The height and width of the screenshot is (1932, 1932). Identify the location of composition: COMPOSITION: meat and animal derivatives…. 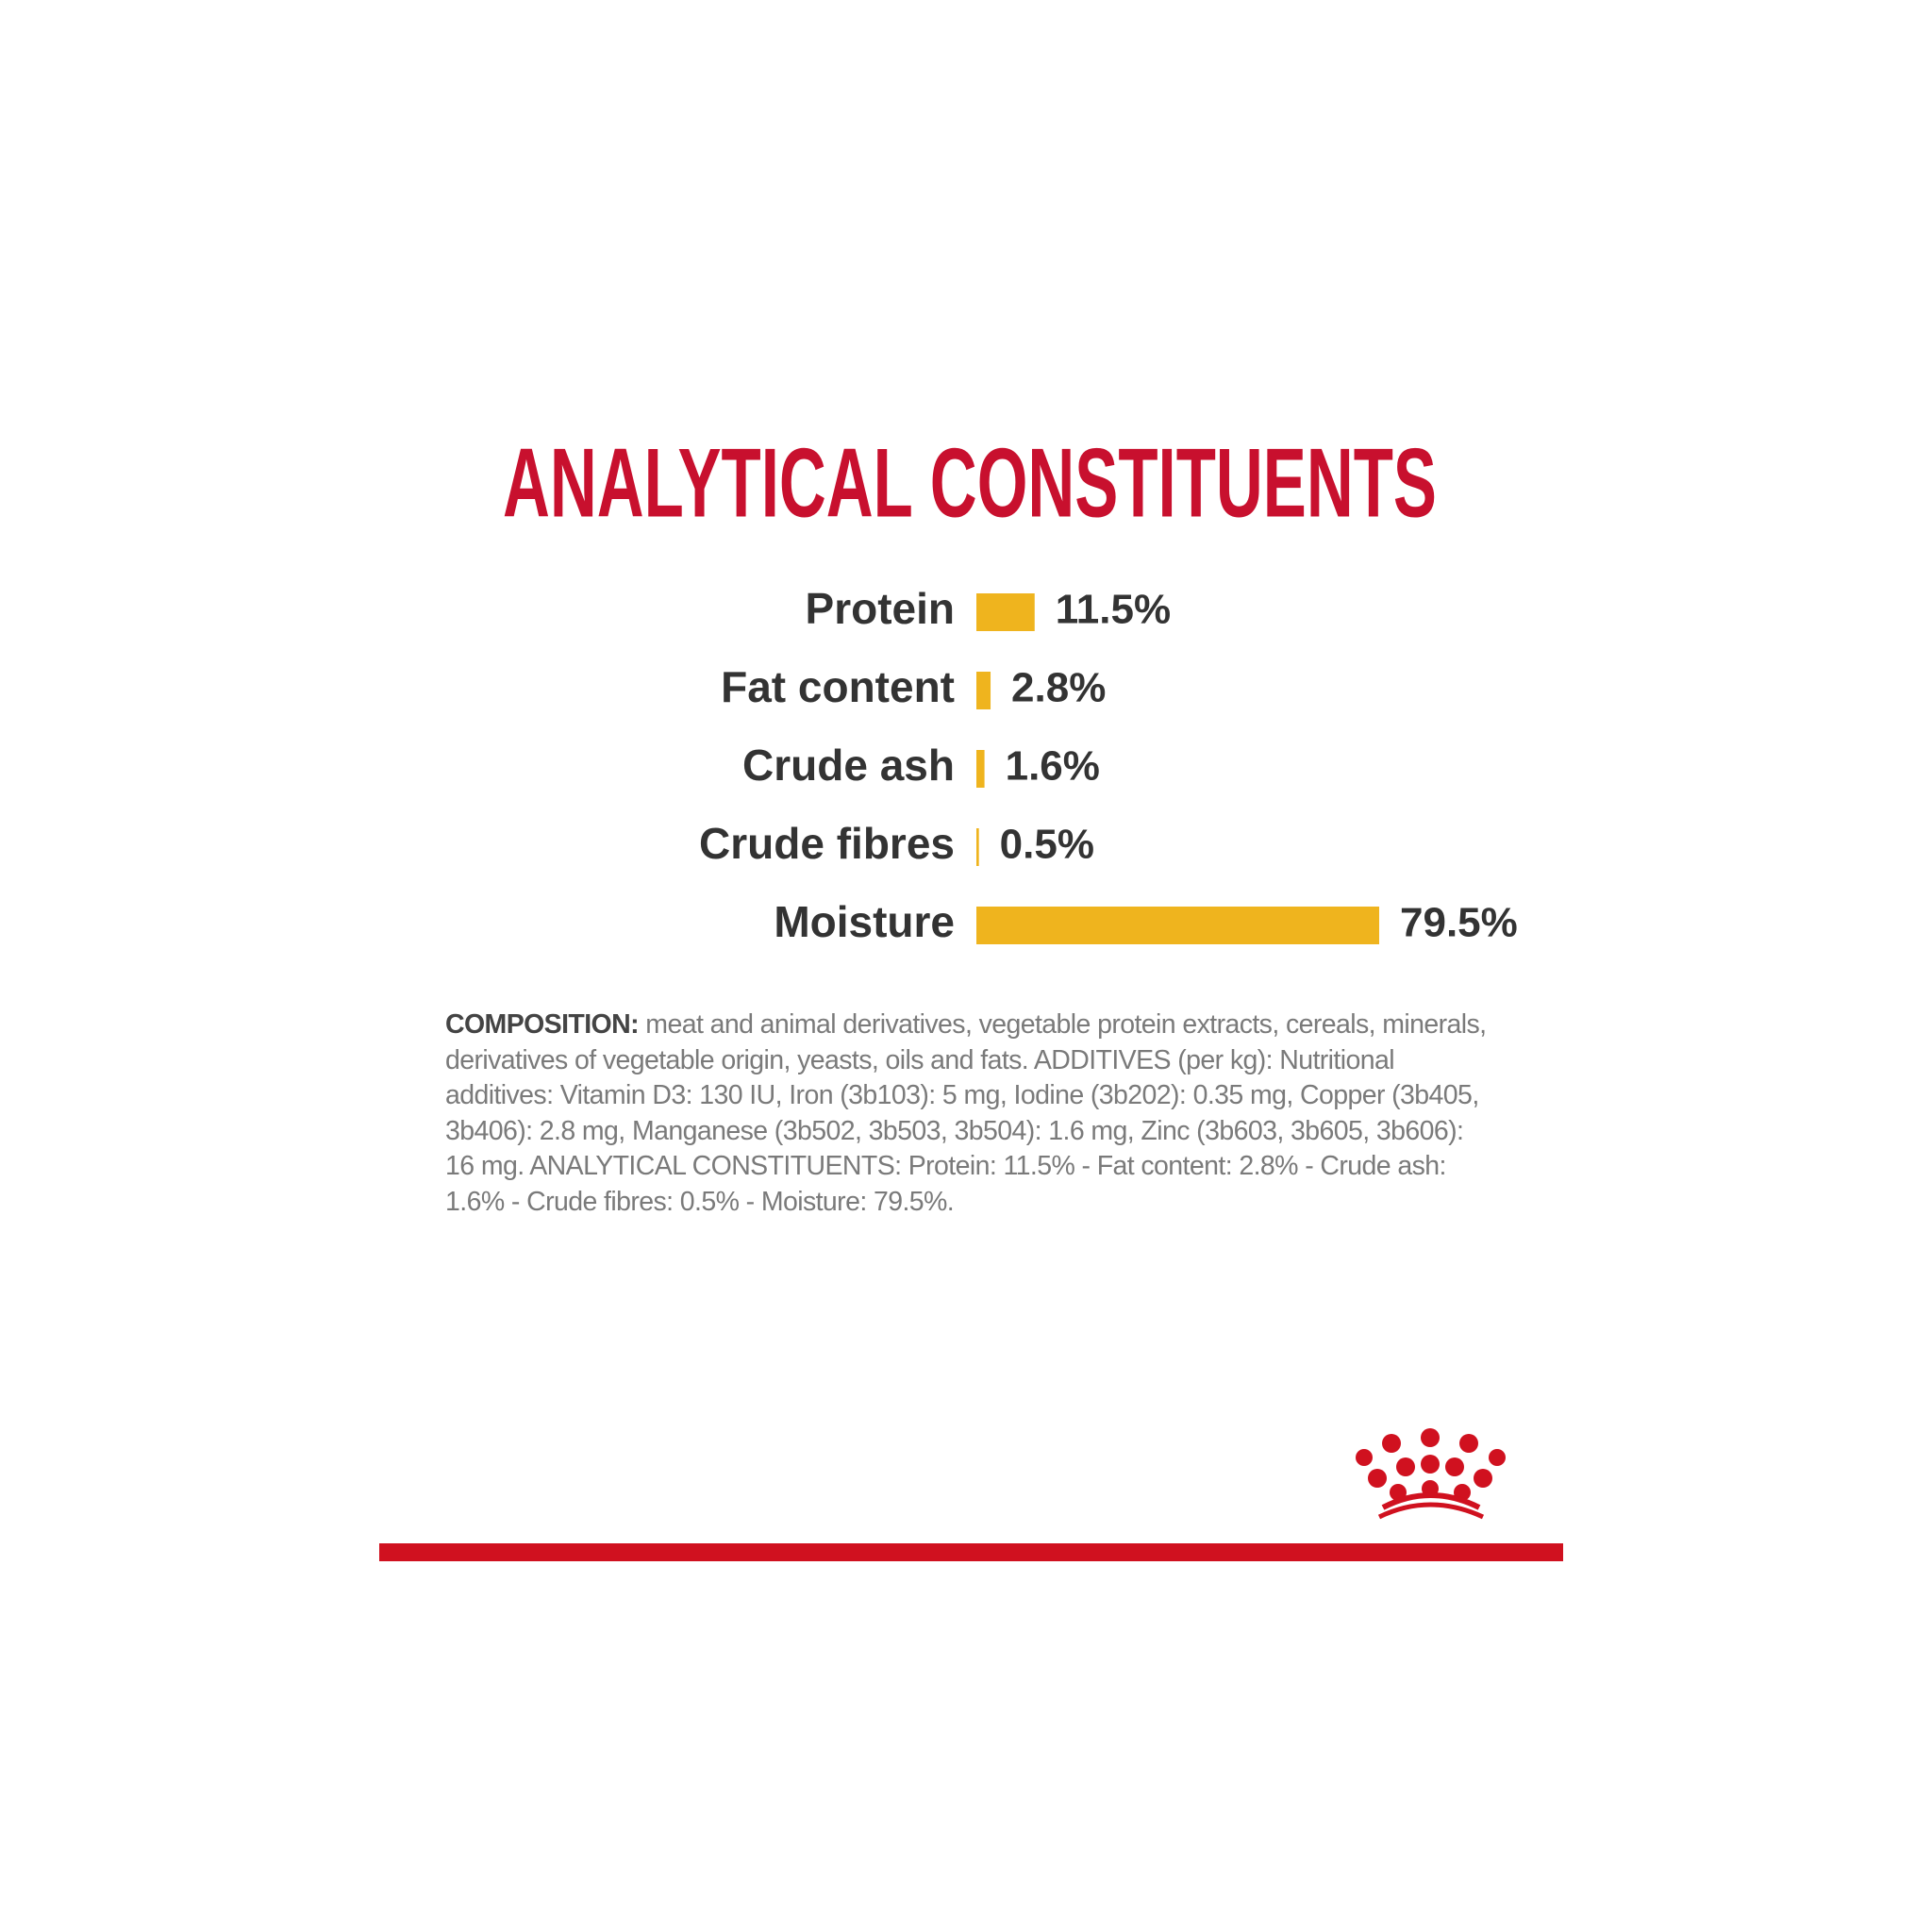
(969, 1114).